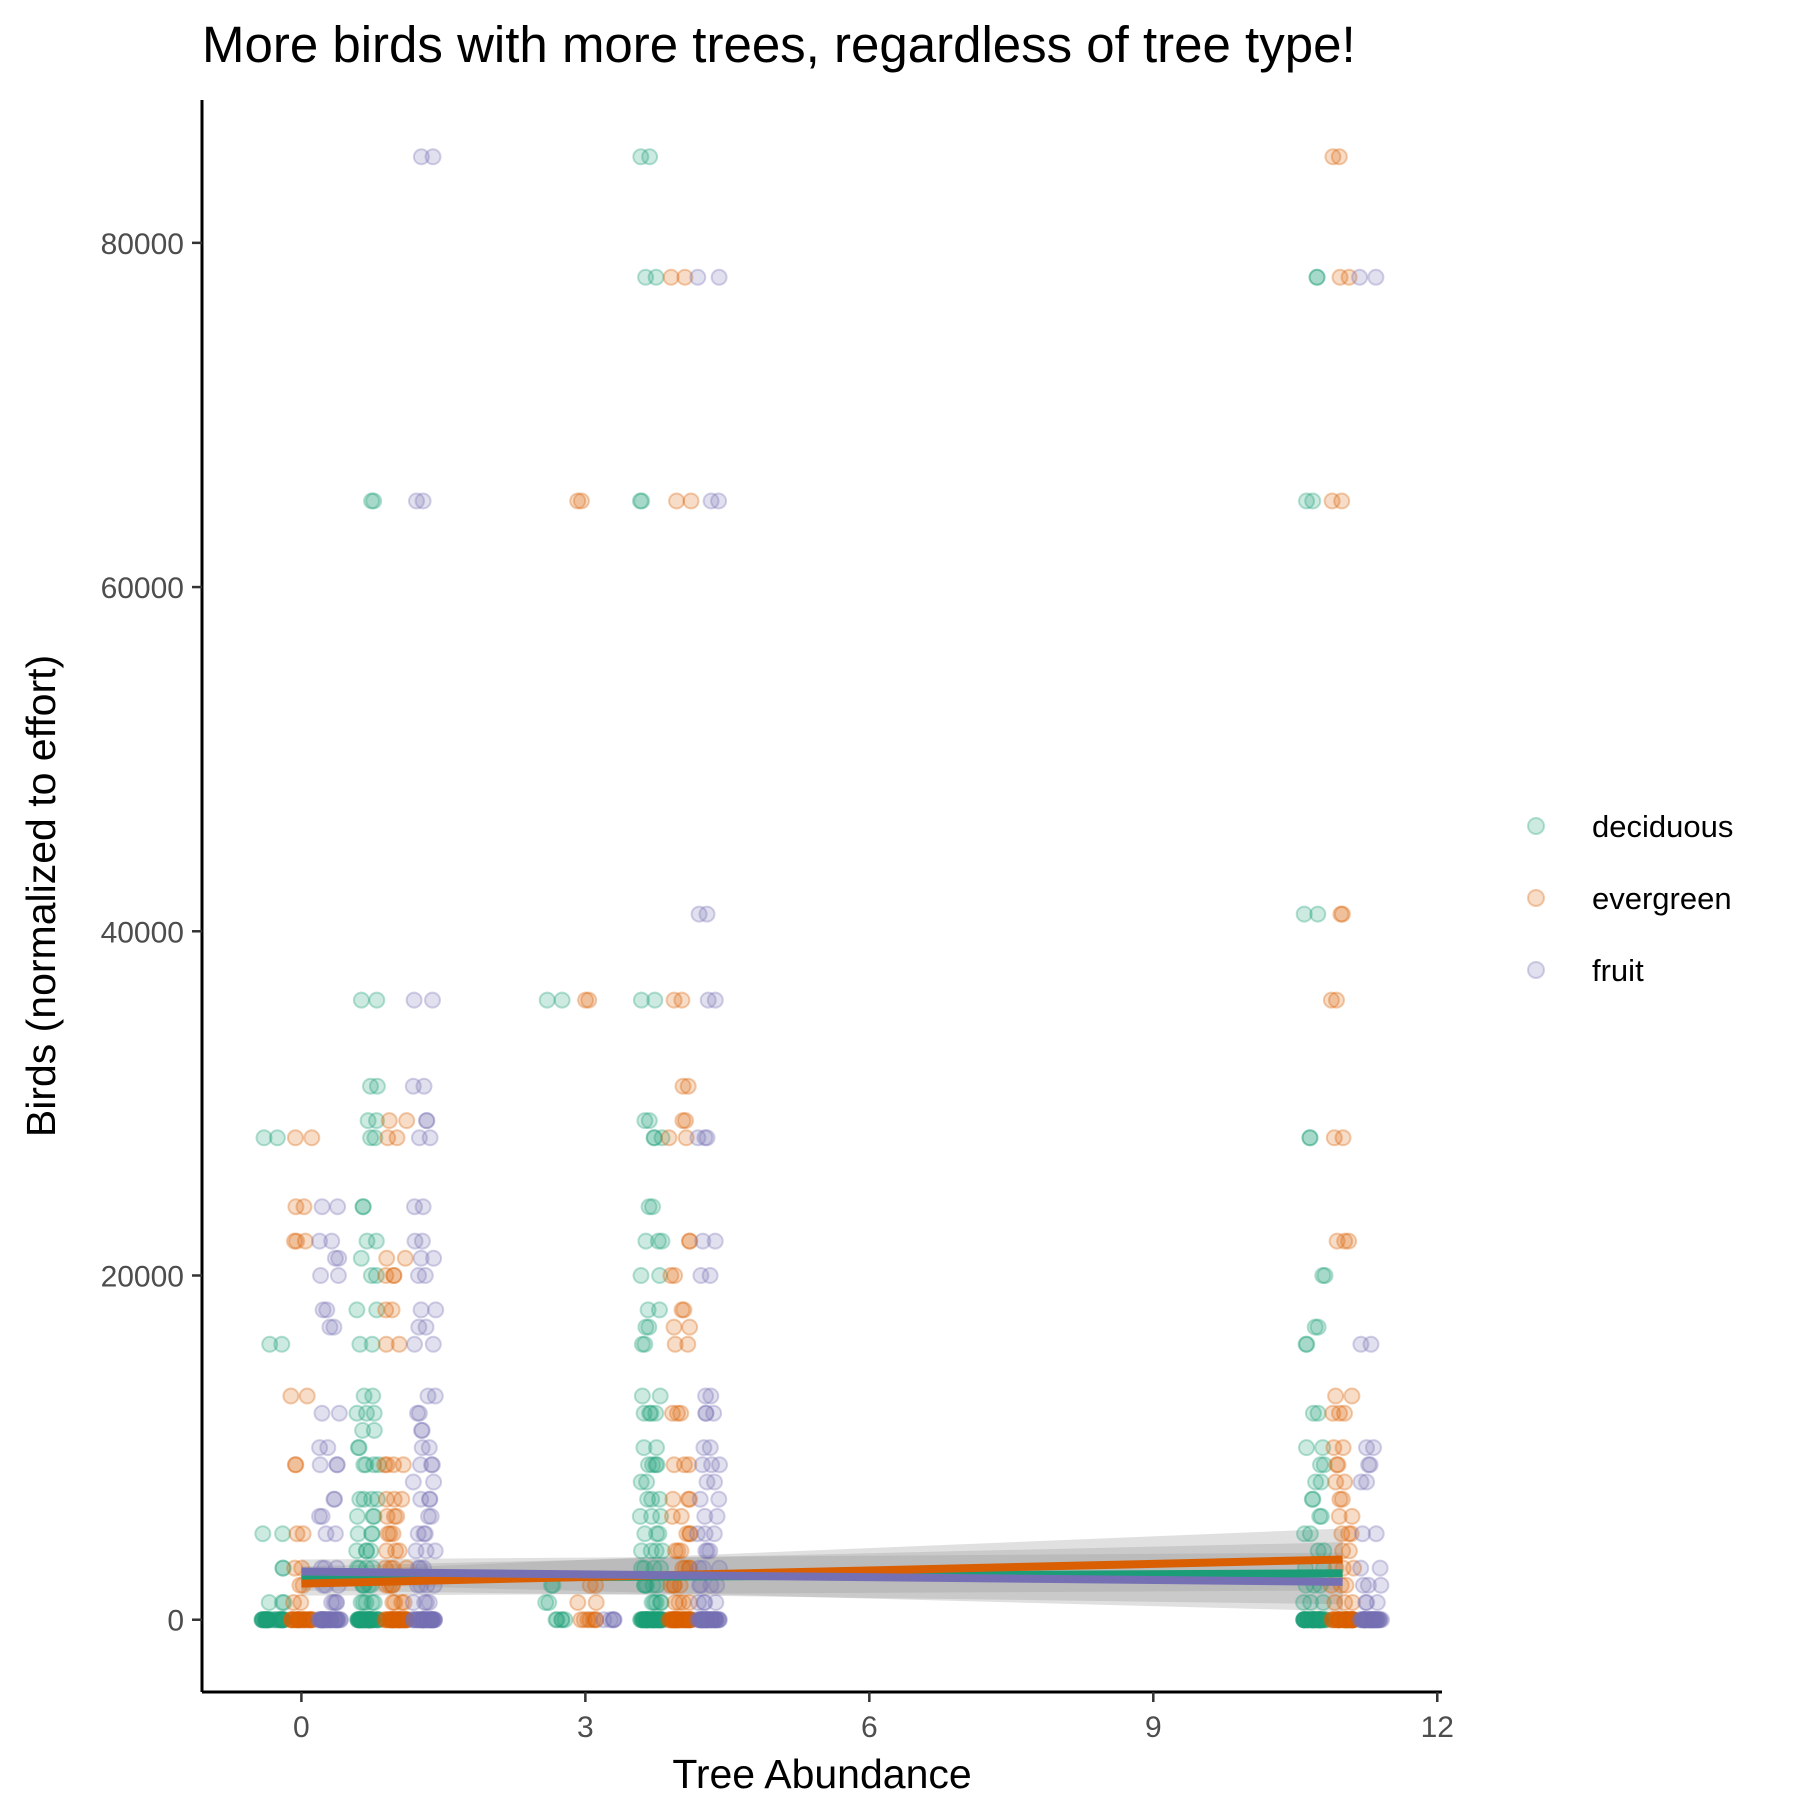 The image size is (1800, 1800). What do you see at coordinates (142, 244) in the screenshot?
I see `y-tick-label: 80000` at bounding box center [142, 244].